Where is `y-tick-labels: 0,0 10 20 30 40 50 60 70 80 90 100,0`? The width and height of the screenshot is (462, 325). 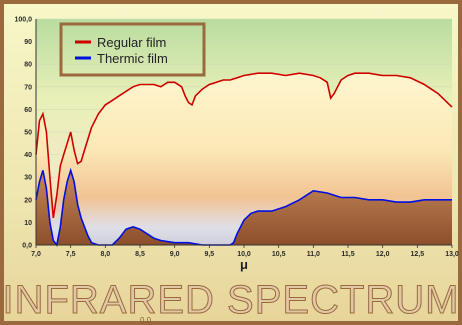 y-tick-labels: 0,0 10 20 30 40 50 60 70 80 90 100,0 is located at coordinates (23, 133).